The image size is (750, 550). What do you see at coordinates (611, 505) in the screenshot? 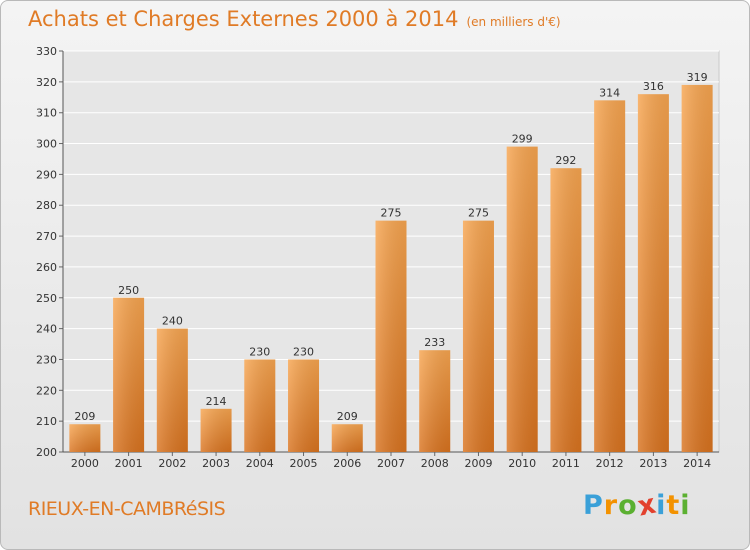
I see `logo-letter: r` at bounding box center [611, 505].